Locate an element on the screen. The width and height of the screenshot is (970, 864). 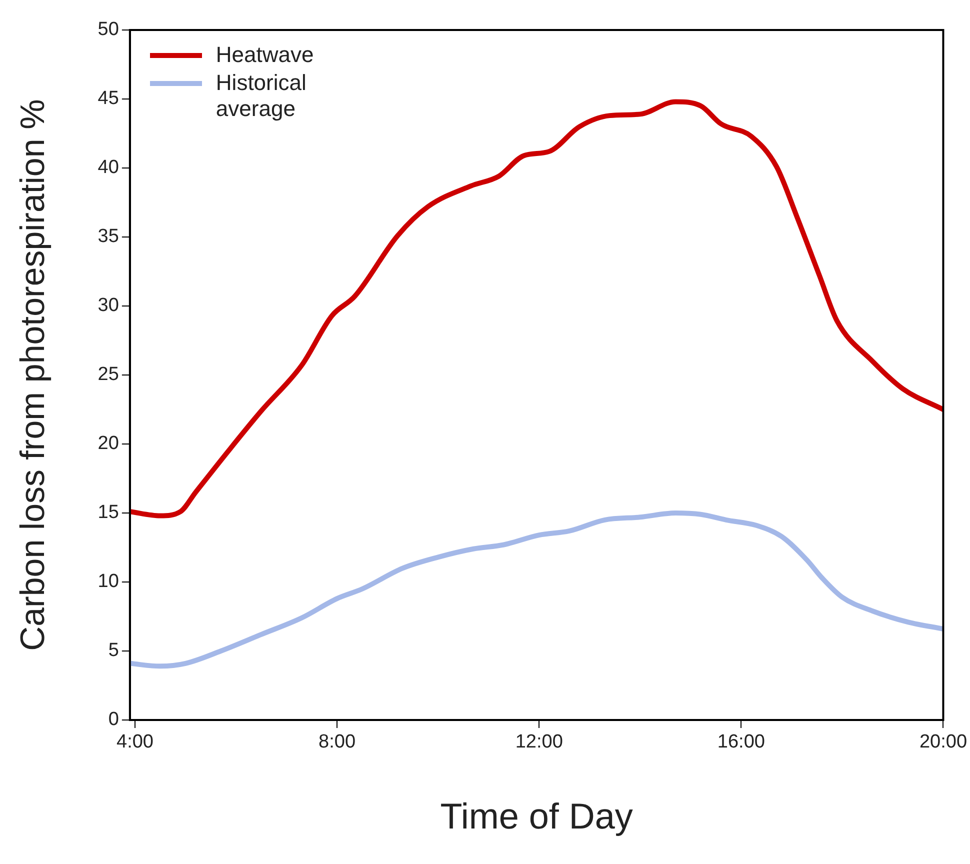
y-axis-title: Carbon loss from photorespiration % is located at coordinates (33, 375).